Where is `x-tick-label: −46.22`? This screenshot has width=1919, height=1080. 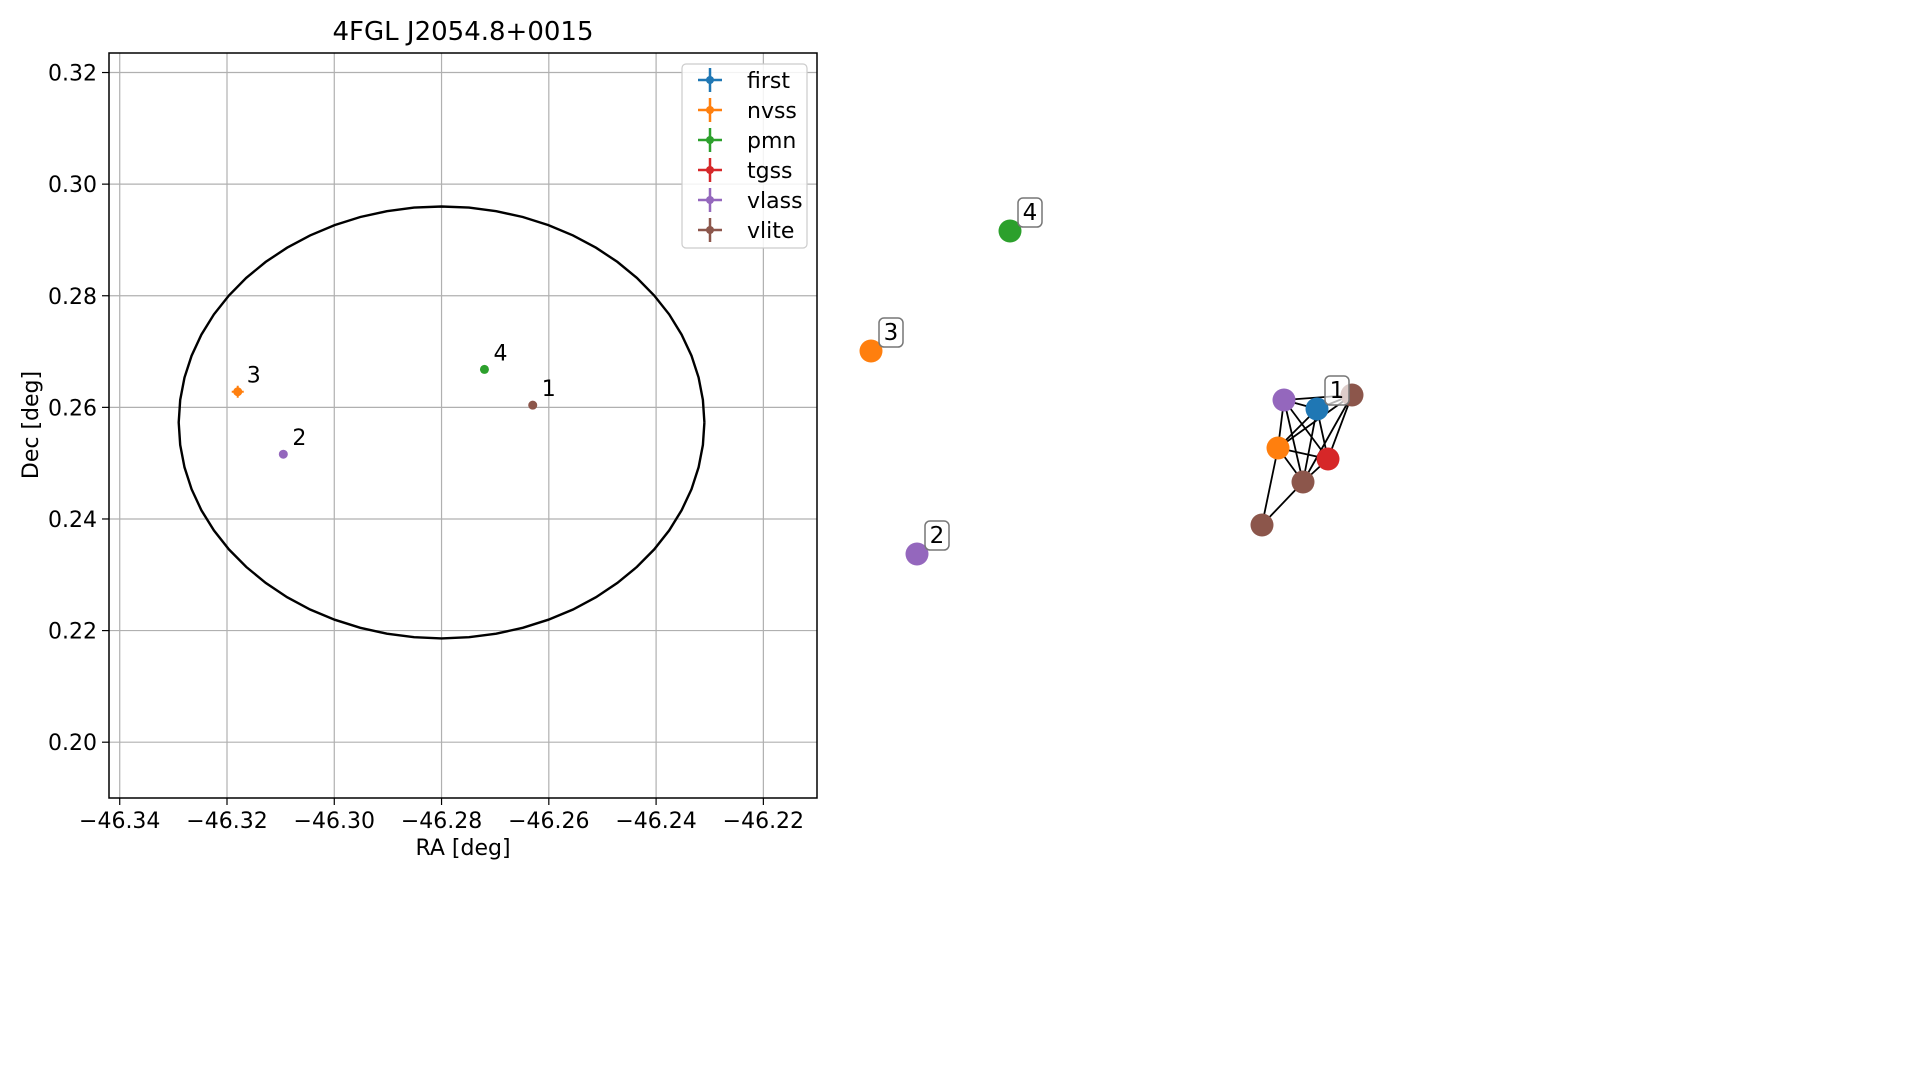
x-tick-label: −46.22 is located at coordinates (763, 821).